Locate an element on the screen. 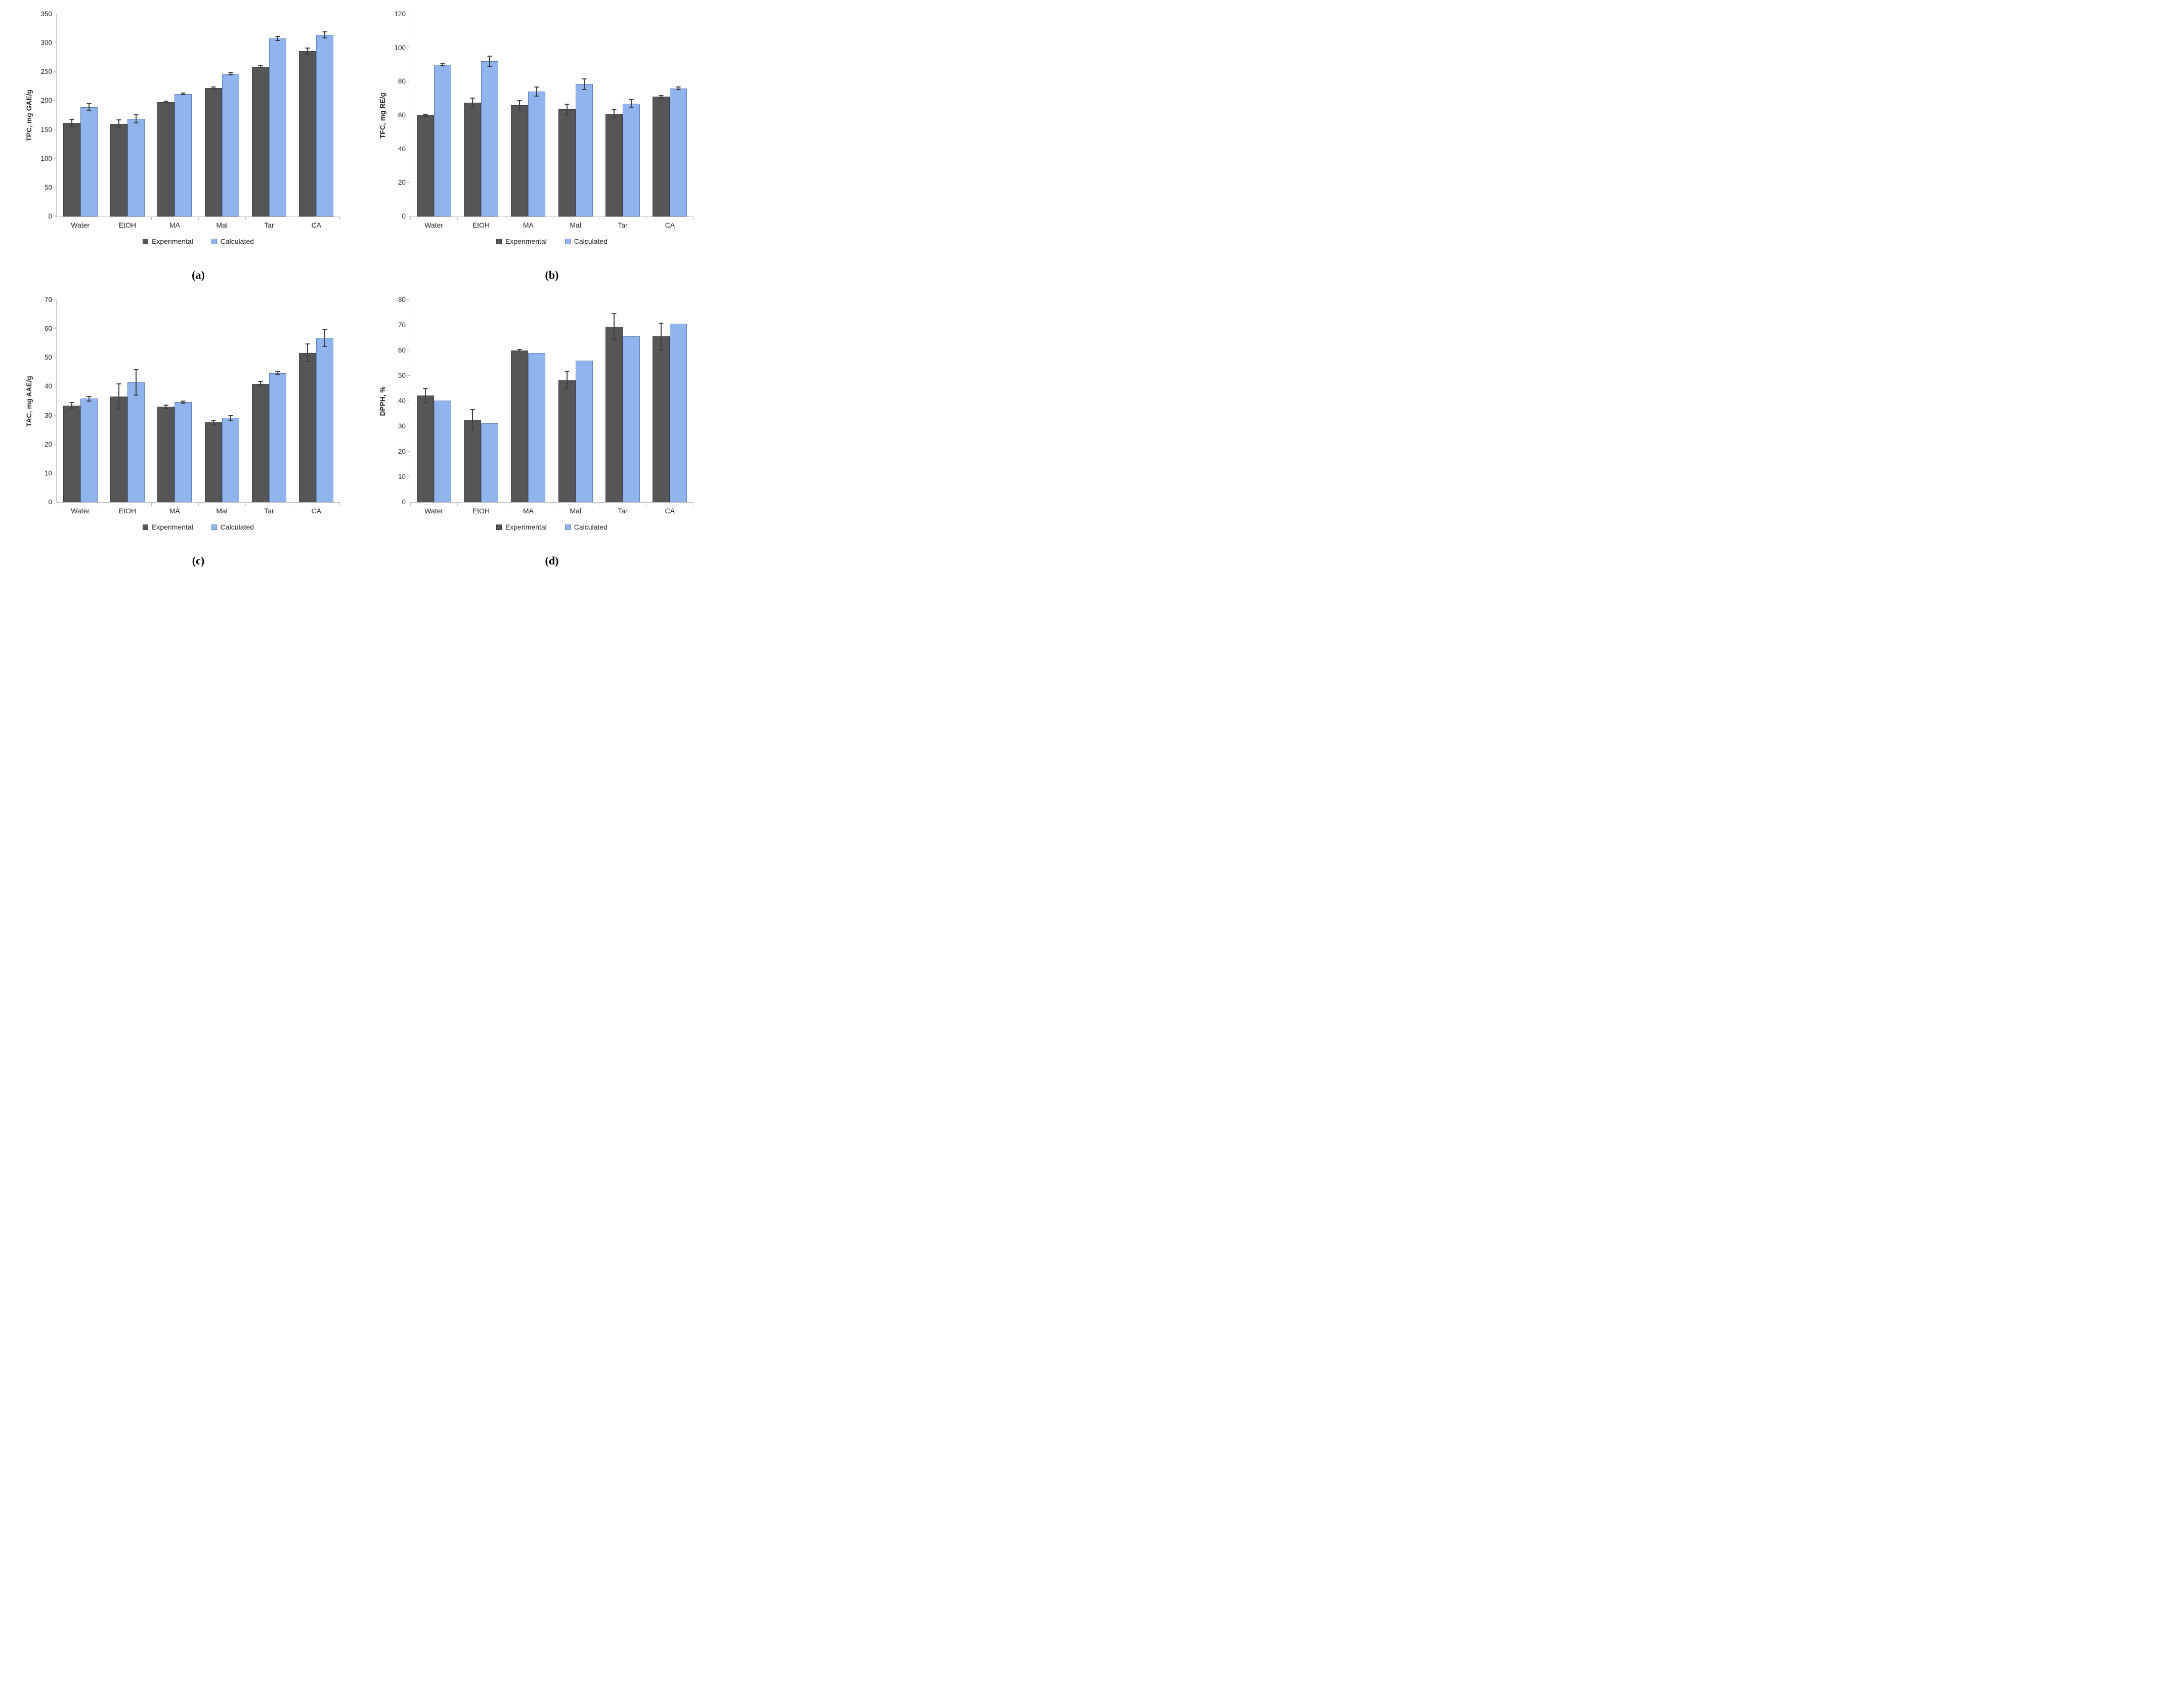 Image resolution: width=2166 pixels, height=1708 pixels. y-tick-label: 120 is located at coordinates (400, 14).